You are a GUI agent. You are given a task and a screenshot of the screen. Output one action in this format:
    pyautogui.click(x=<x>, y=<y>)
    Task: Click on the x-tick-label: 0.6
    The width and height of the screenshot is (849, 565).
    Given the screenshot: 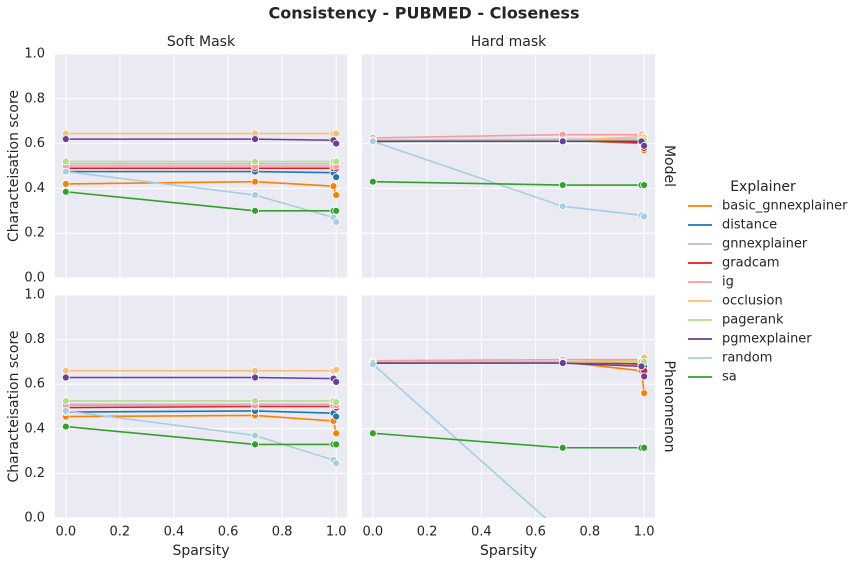 What is the action you would take?
    pyautogui.click(x=535, y=532)
    